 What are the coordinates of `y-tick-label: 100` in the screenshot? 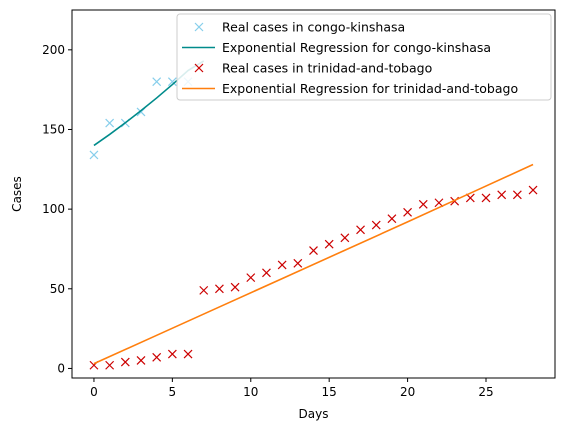 It's located at (53, 209).